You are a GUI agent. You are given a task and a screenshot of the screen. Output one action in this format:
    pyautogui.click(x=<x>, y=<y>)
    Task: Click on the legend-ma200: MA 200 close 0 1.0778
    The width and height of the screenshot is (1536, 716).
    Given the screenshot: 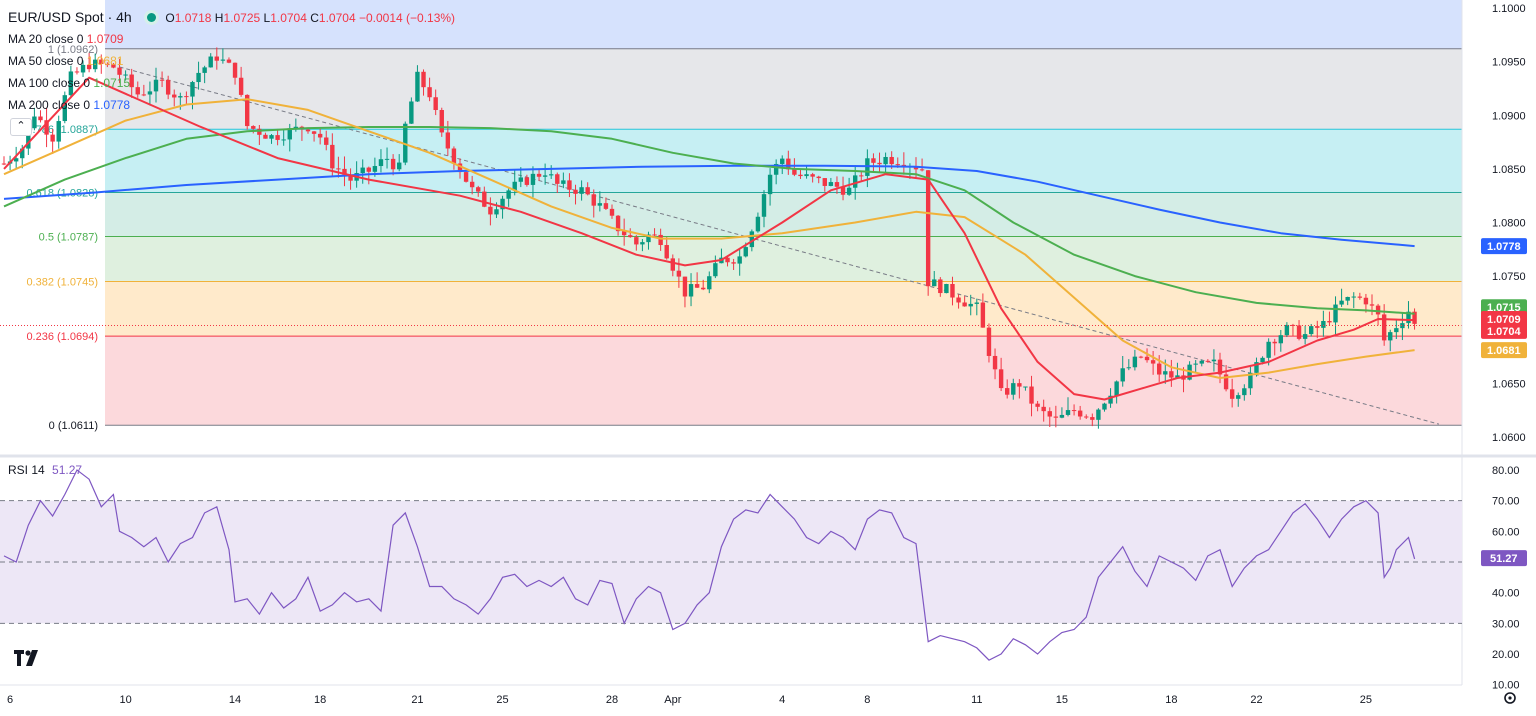 What is the action you would take?
    pyautogui.click(x=231, y=105)
    